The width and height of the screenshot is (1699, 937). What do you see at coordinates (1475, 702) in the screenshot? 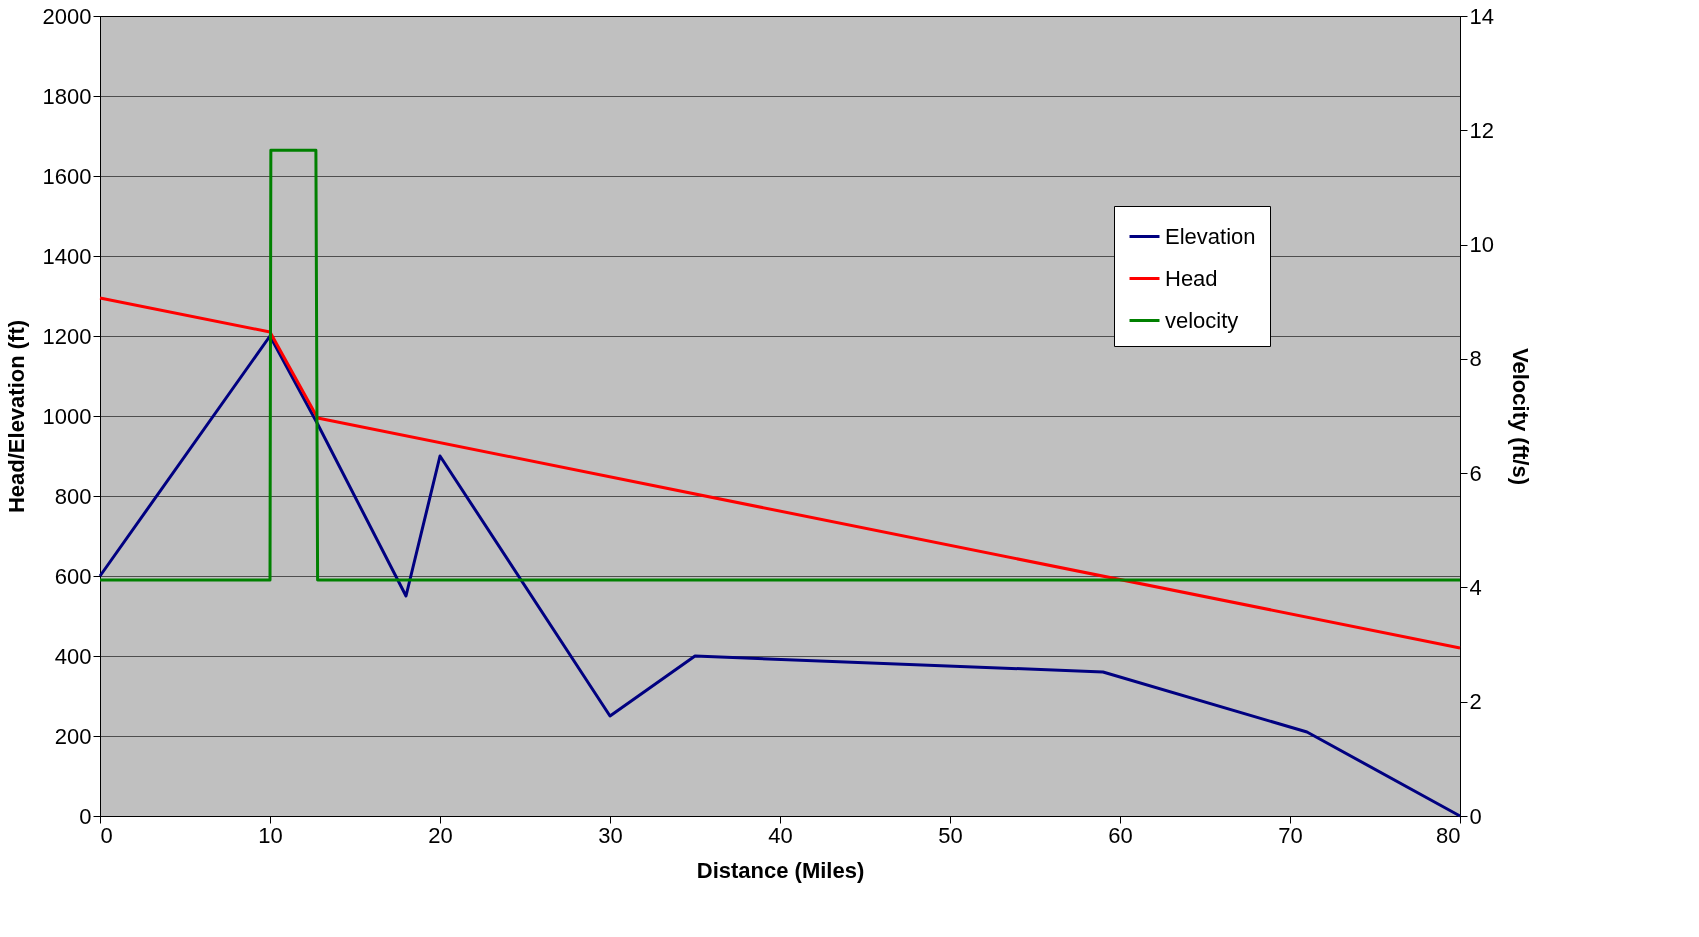
I see `y2-tick-label: 2` at bounding box center [1475, 702].